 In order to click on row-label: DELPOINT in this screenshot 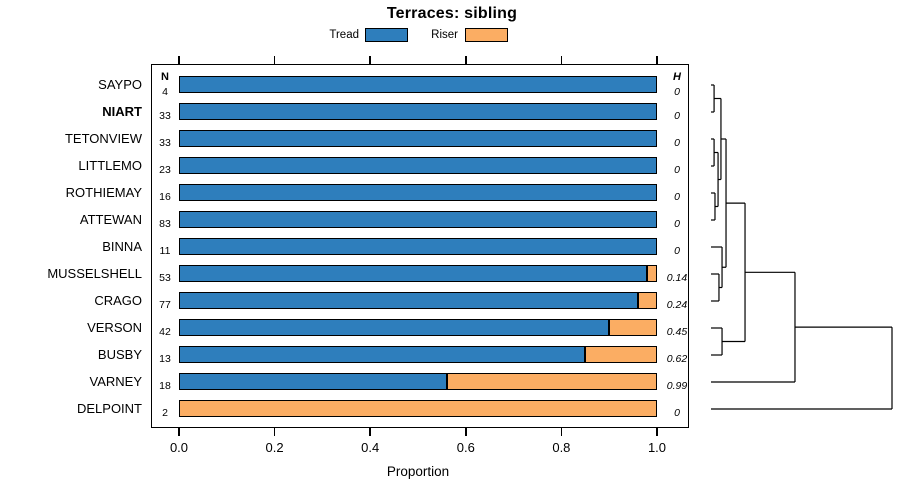, I will do `click(109, 408)`.